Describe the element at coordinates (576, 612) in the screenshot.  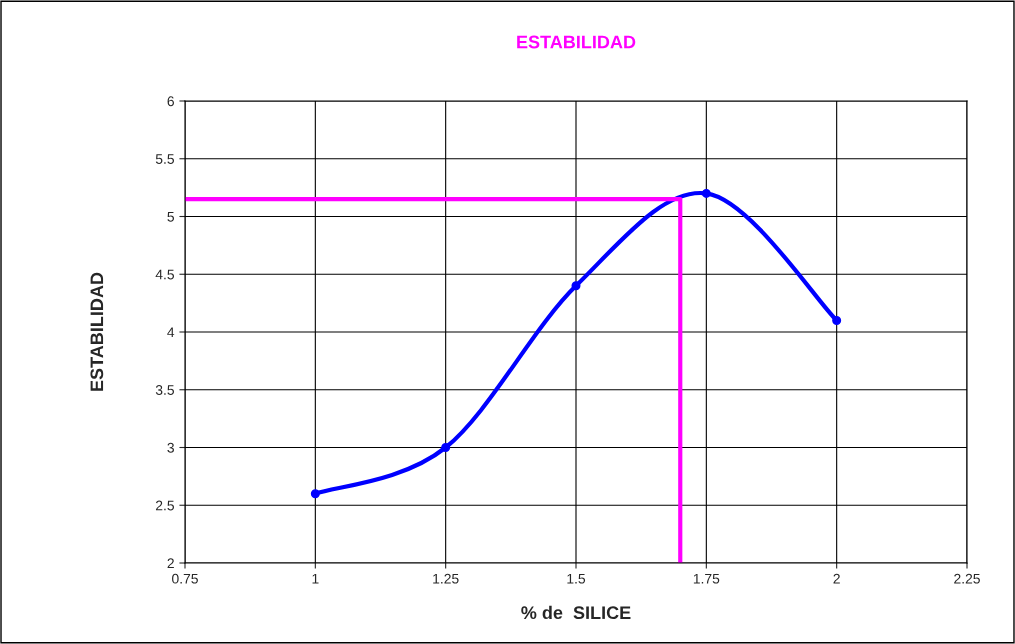
I see `x-axis-title: % de SILICE` at that location.